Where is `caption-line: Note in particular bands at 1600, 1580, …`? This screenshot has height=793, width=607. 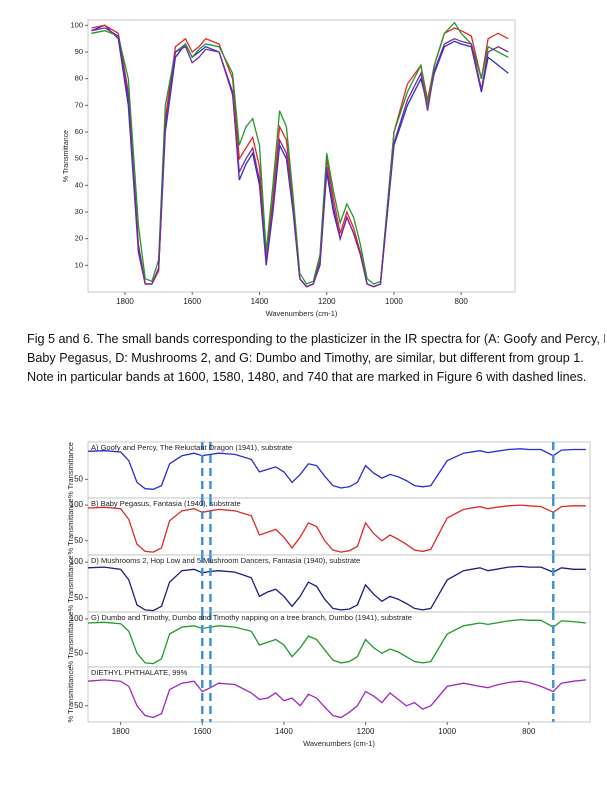
caption-line: Note in particular bands at 1600, 1580, … is located at coordinates (307, 377).